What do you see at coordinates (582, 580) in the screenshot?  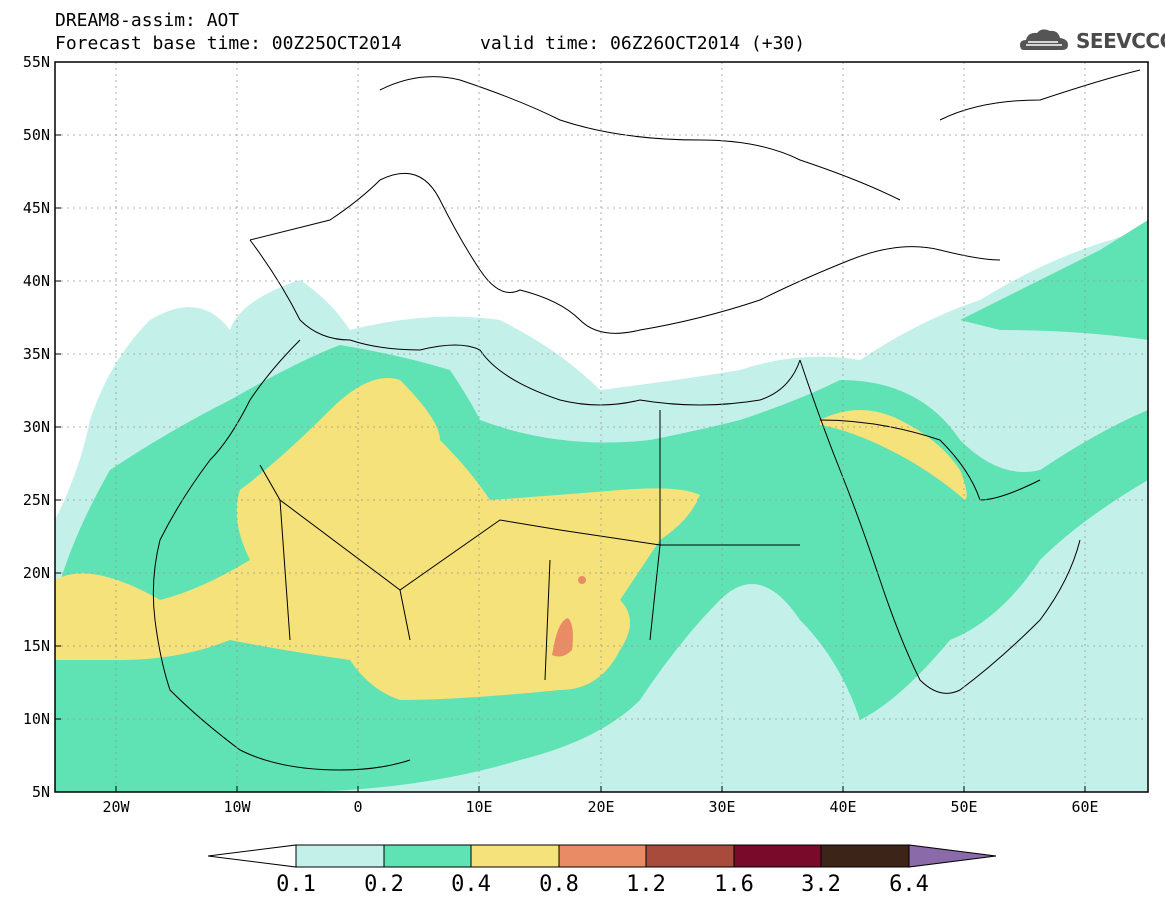 I see `aot-field-0.8-spot` at bounding box center [582, 580].